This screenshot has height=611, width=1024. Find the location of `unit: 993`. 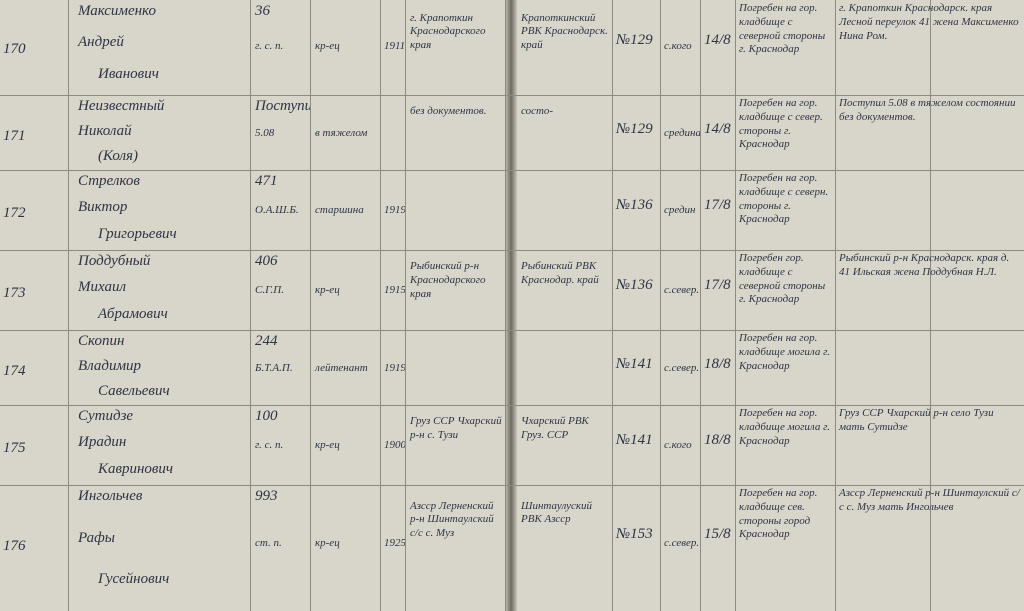

unit: 993 is located at coordinates (266, 496).